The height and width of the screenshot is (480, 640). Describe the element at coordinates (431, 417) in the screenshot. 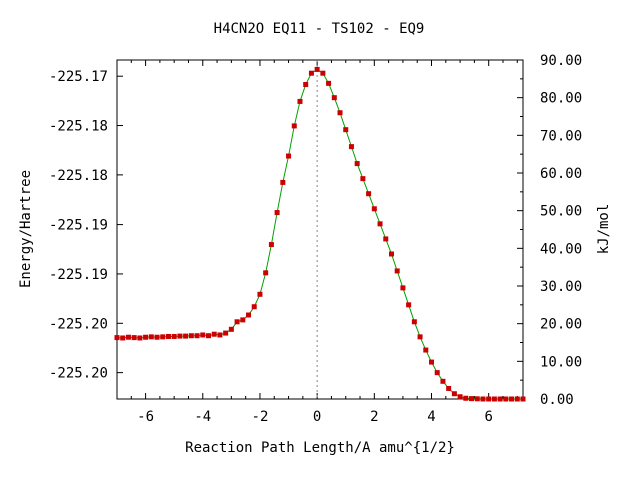

I see `x-tick-label: 4` at that location.